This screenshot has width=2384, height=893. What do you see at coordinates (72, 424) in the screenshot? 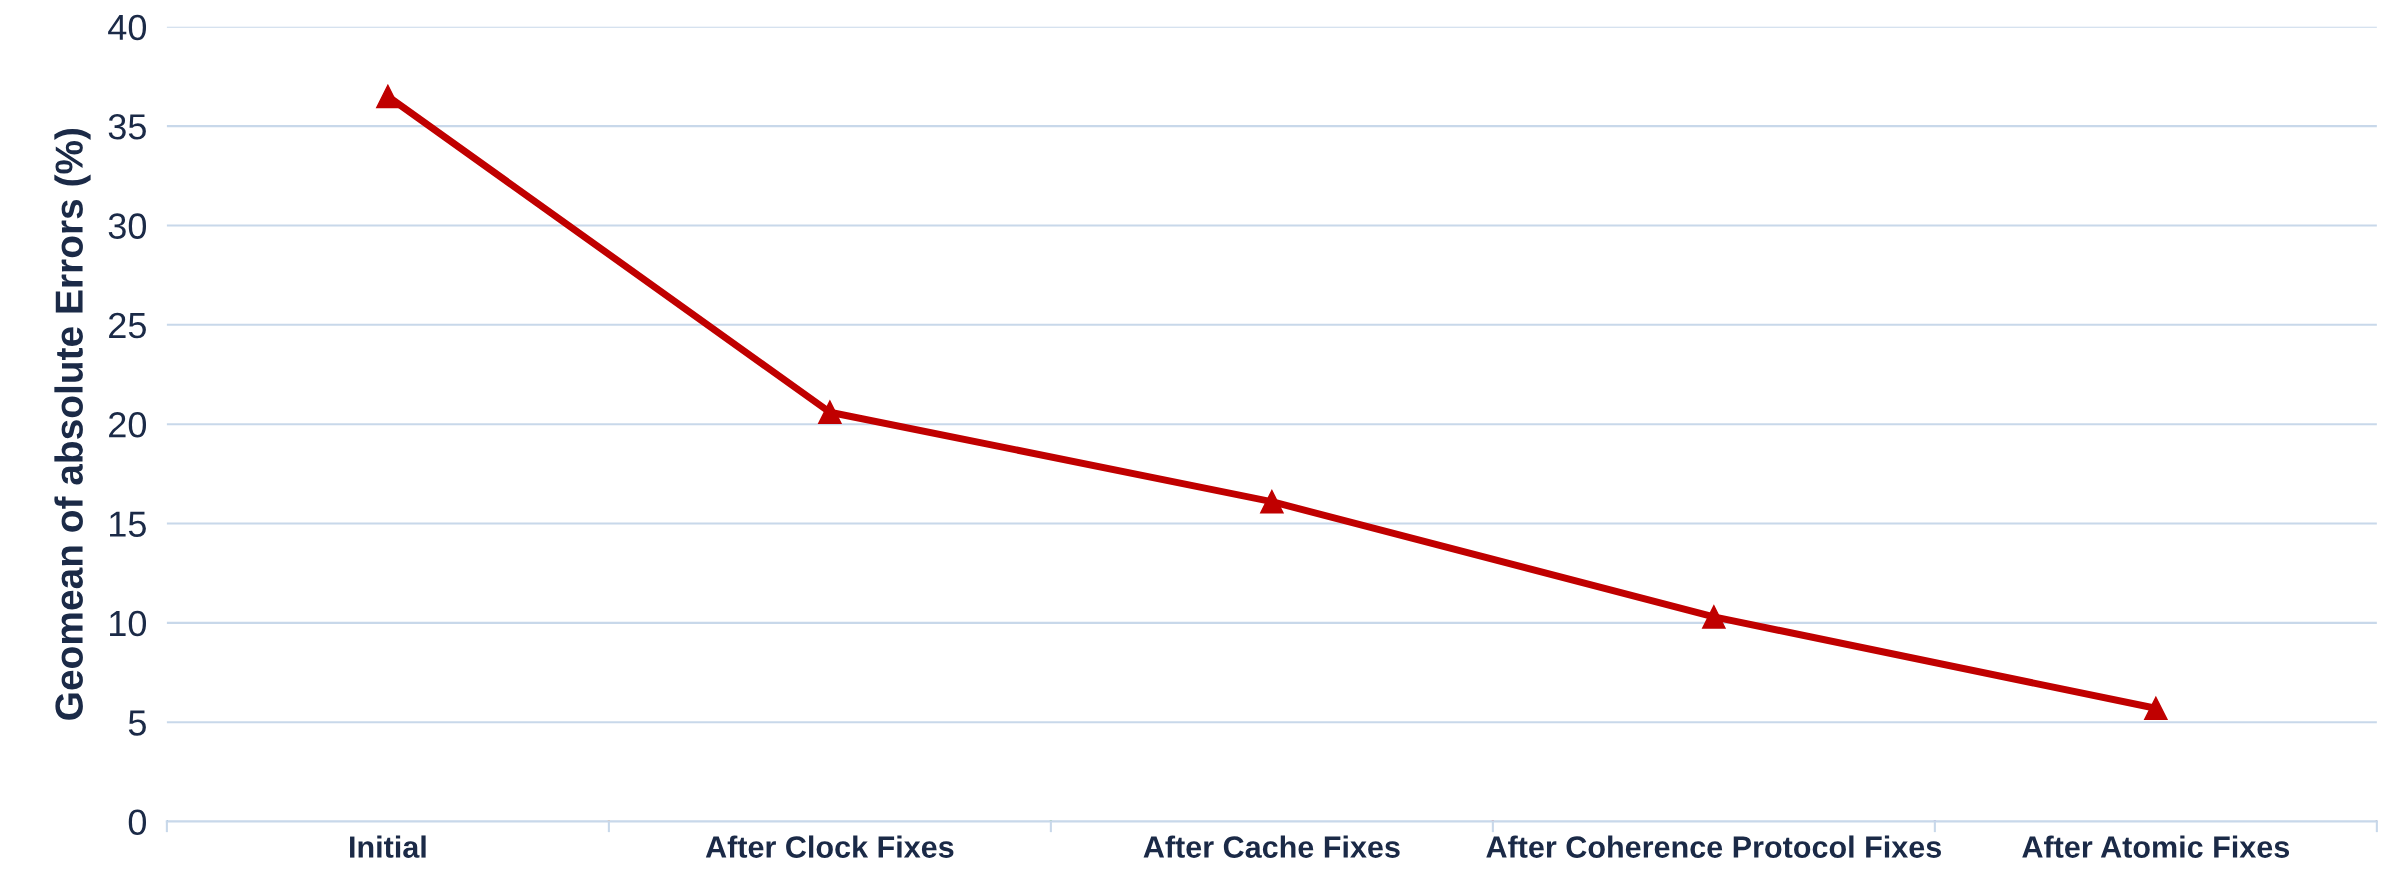
I see `y-axis-title: Geomean of absolute Errors (%)` at bounding box center [72, 424].